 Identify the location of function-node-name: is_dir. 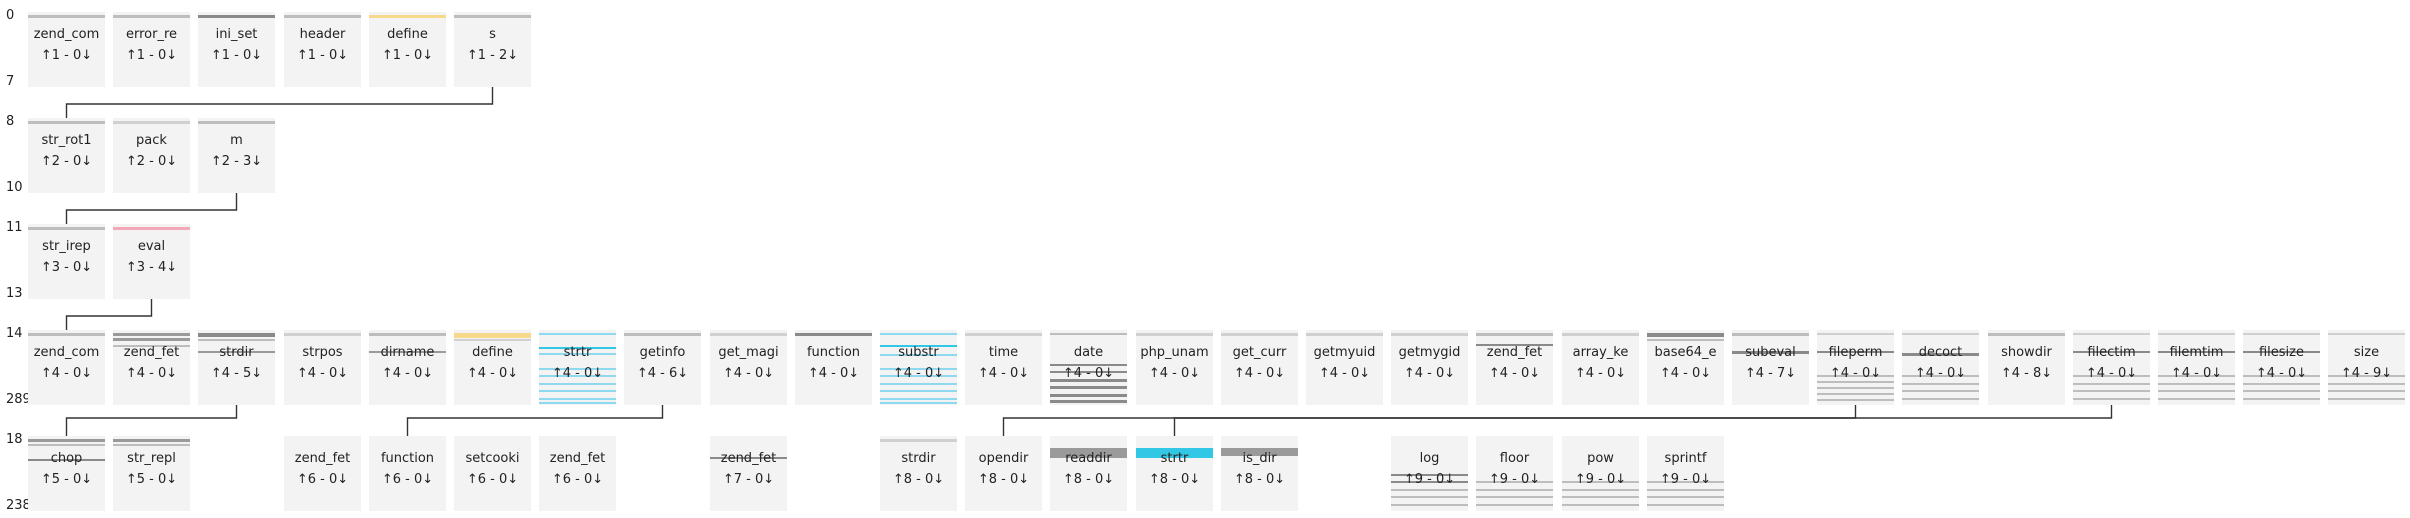
(1259, 458).